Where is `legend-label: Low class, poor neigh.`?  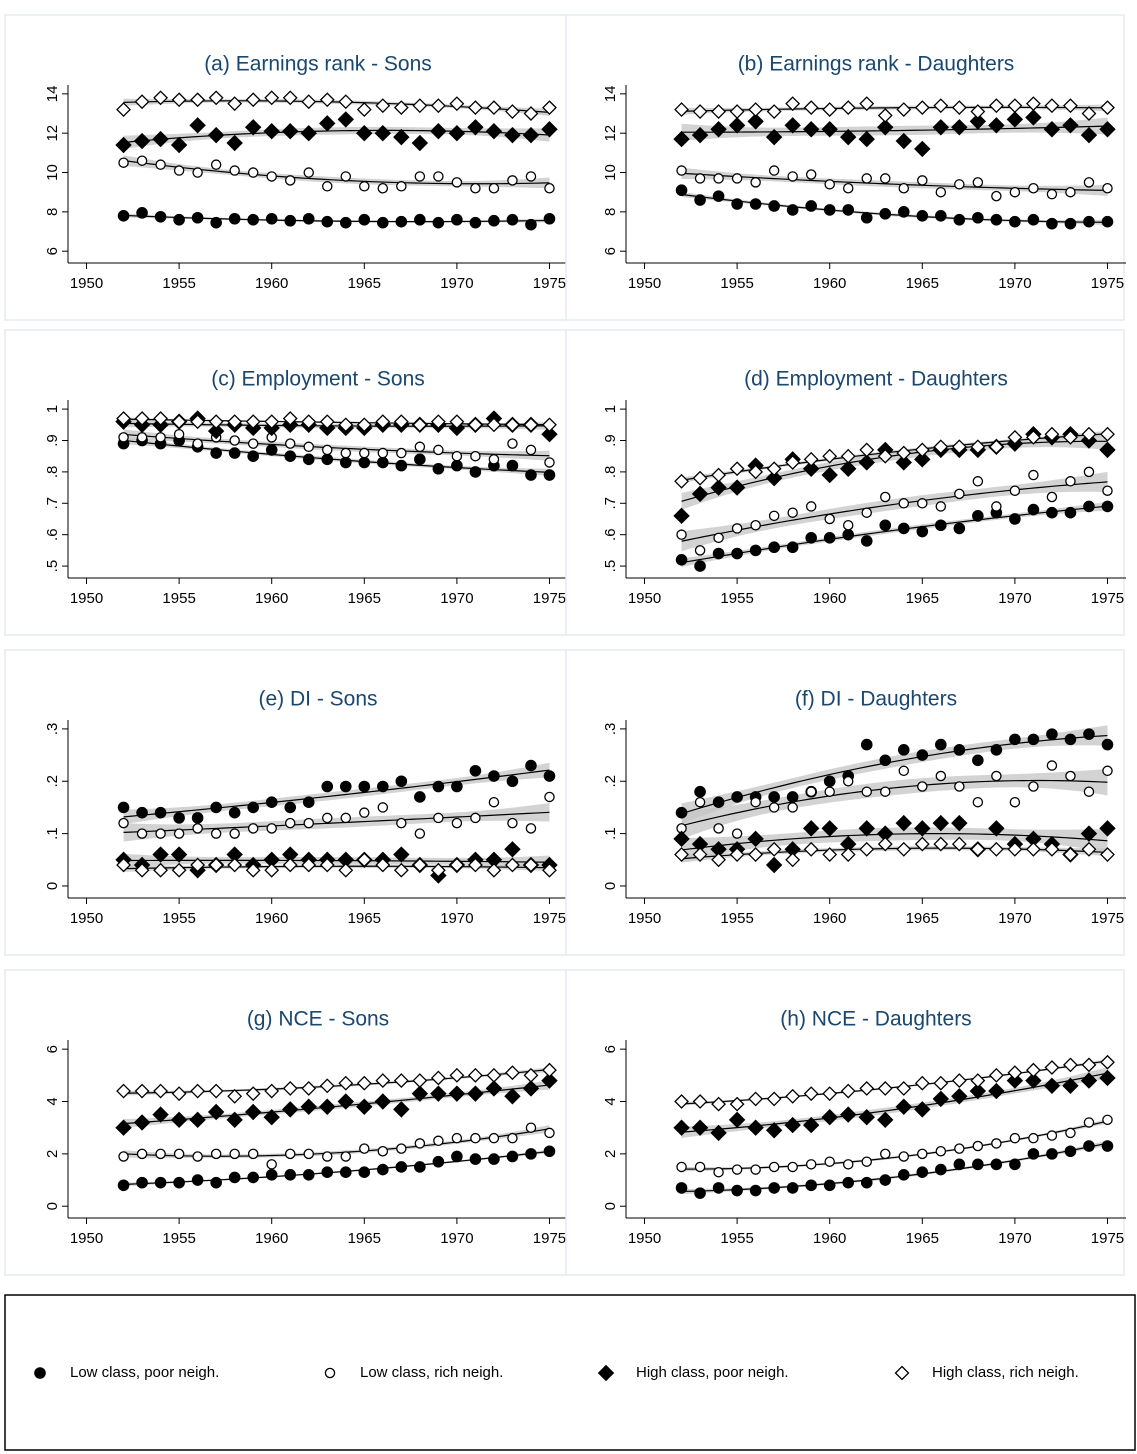 legend-label: Low class, poor neigh. is located at coordinates (144, 1372).